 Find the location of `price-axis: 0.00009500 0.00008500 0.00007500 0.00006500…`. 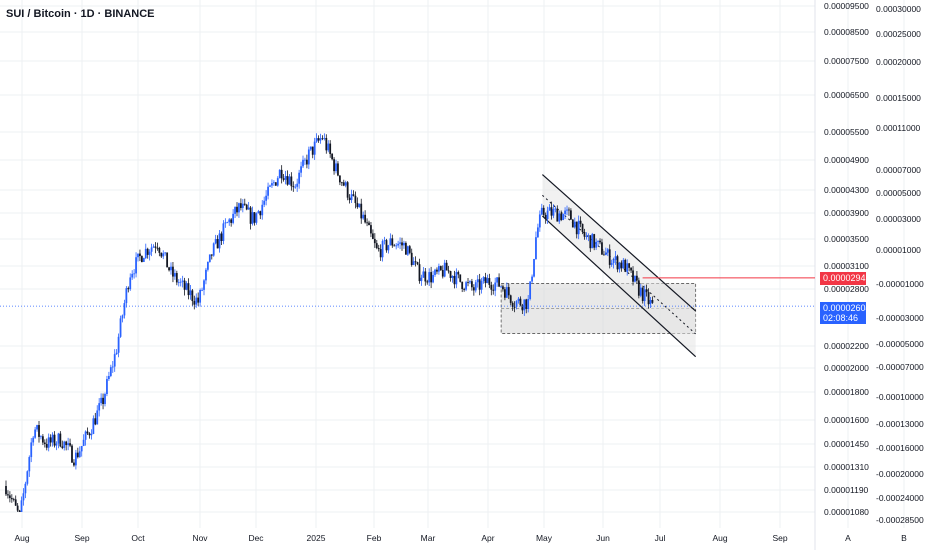

price-axis: 0.00009500 0.00008500 0.00007500 0.00006500… is located at coordinates (846, 259).